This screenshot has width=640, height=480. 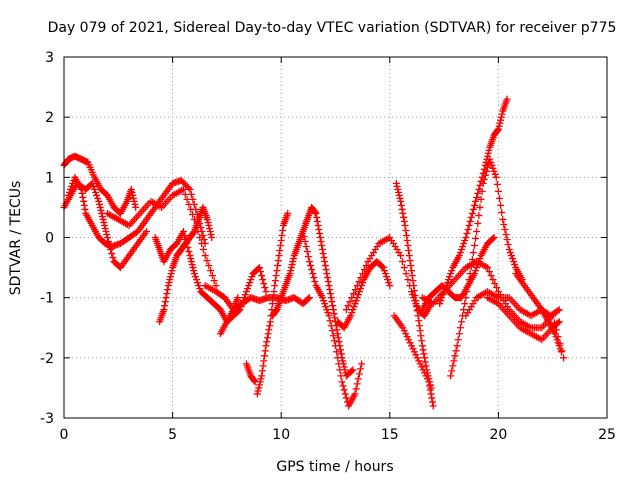 I want to click on x-tick-label: 0, so click(x=64, y=435).